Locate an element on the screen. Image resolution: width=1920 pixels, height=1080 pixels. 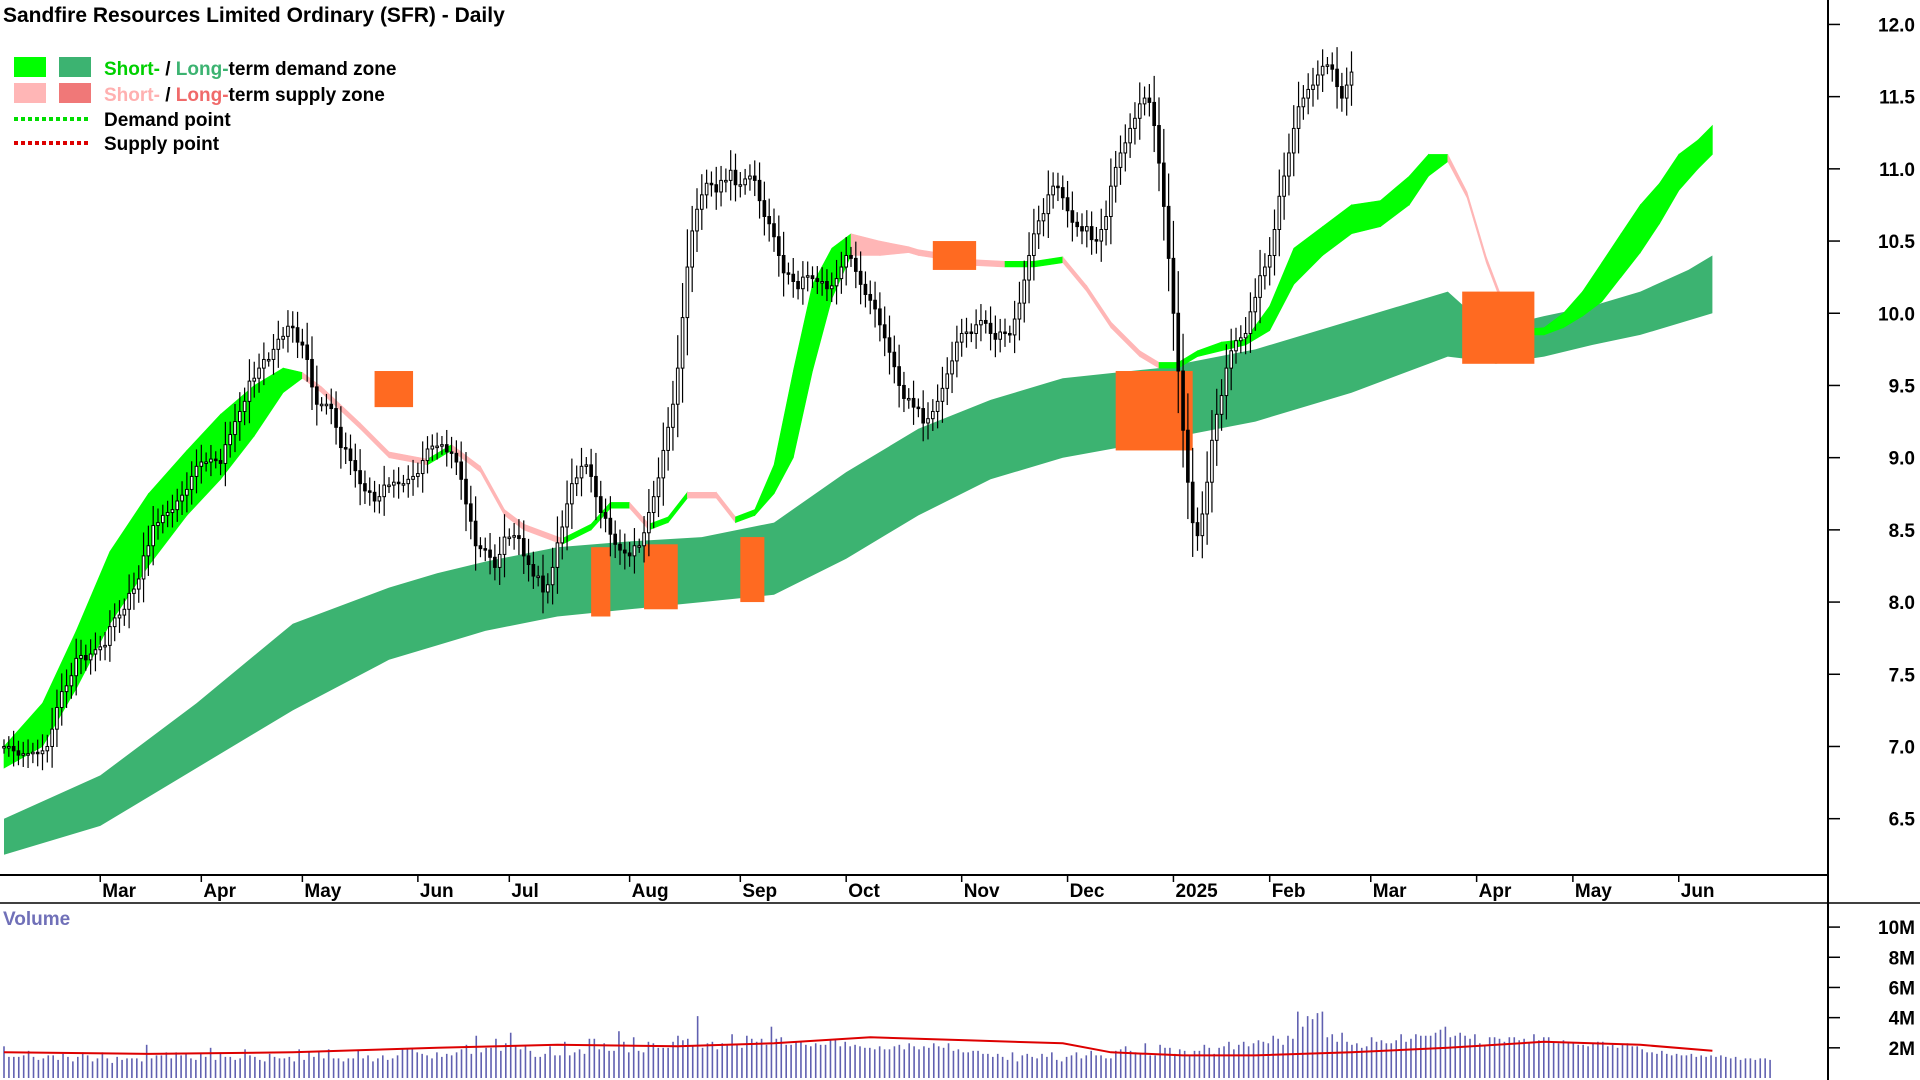
short-term-demand-zone-segment is located at coordinates (1168, 365).